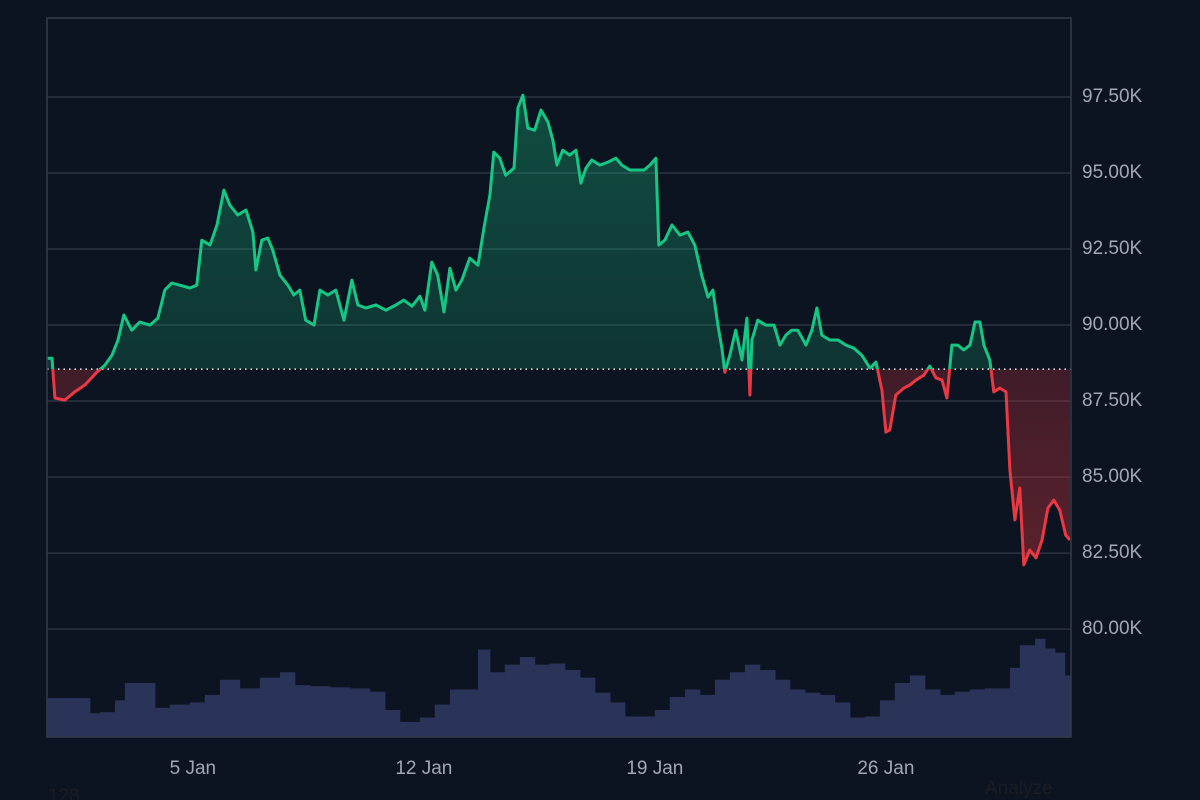 This screenshot has height=800, width=1200. I want to click on x-tick-label: 19 Jan, so click(654, 768).